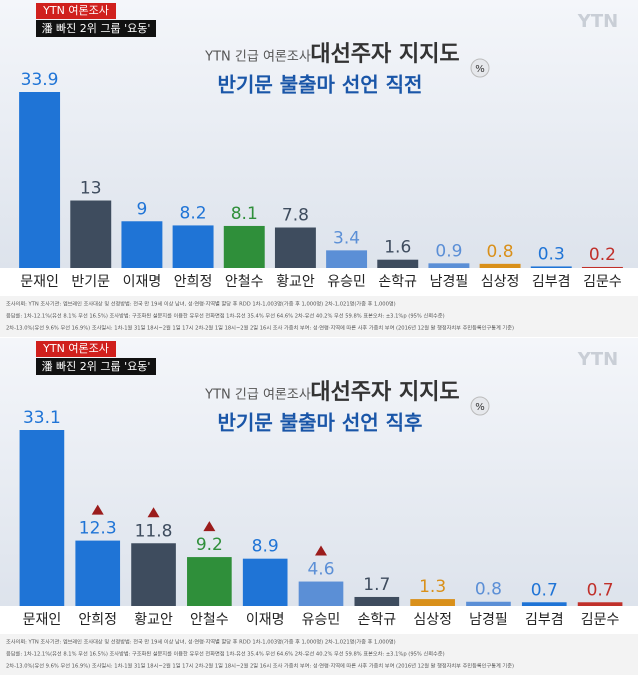 The width and height of the screenshot is (638, 675). Describe the element at coordinates (376, 585) in the screenshot. I see `value-label: 1.7` at that location.